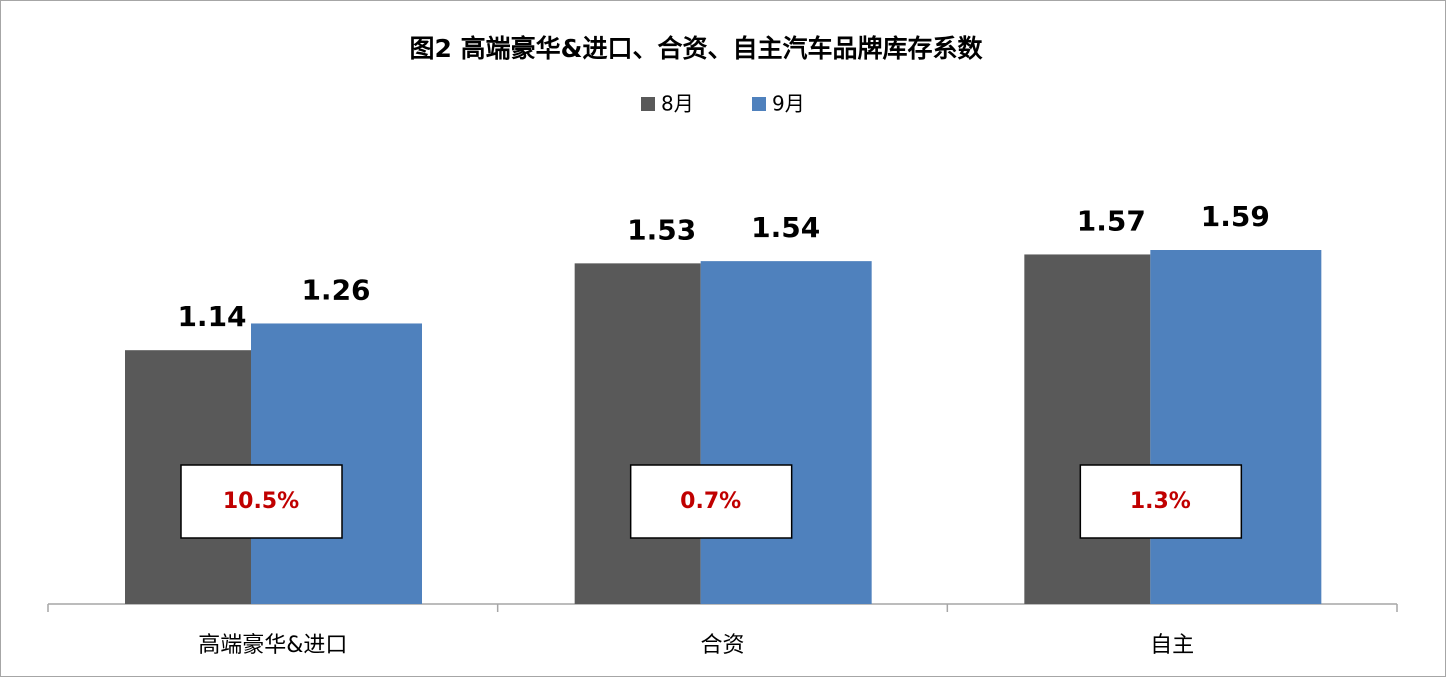 This screenshot has width=1446, height=677. I want to click on annotation: 0.7%, so click(710, 501).